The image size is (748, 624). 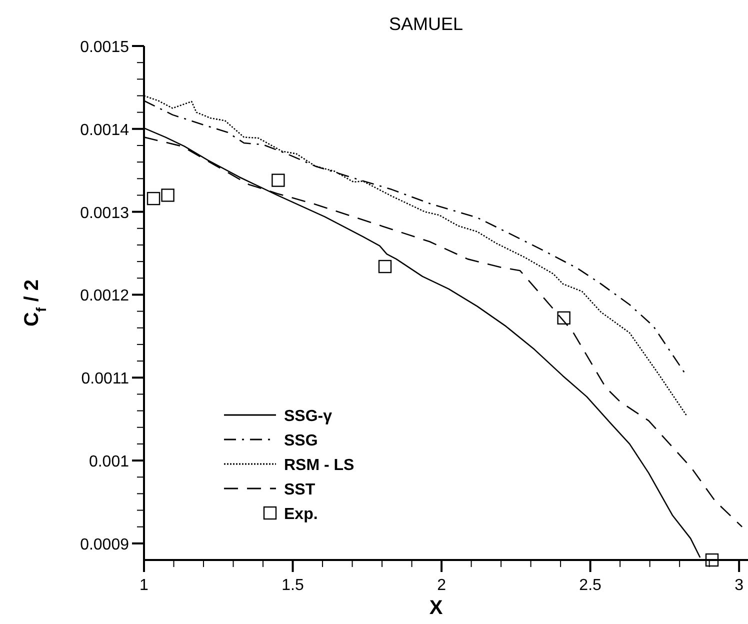 I want to click on y-tick-label: 0.0013, so click(x=105, y=213).